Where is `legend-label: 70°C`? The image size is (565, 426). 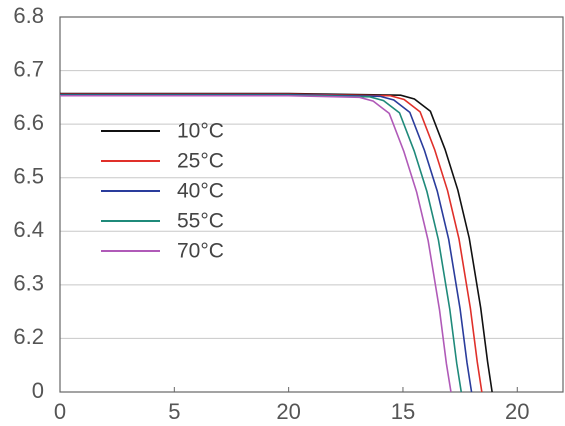
legend-label: 70°C is located at coordinates (200, 251).